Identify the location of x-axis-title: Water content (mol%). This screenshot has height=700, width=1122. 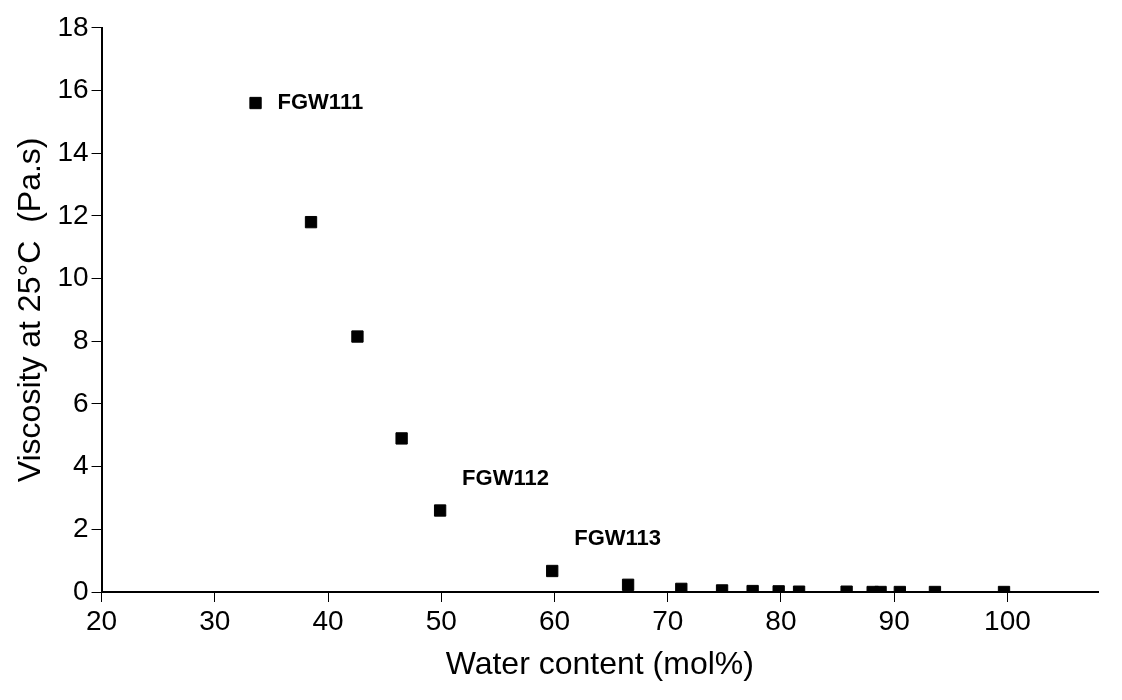
(599, 662).